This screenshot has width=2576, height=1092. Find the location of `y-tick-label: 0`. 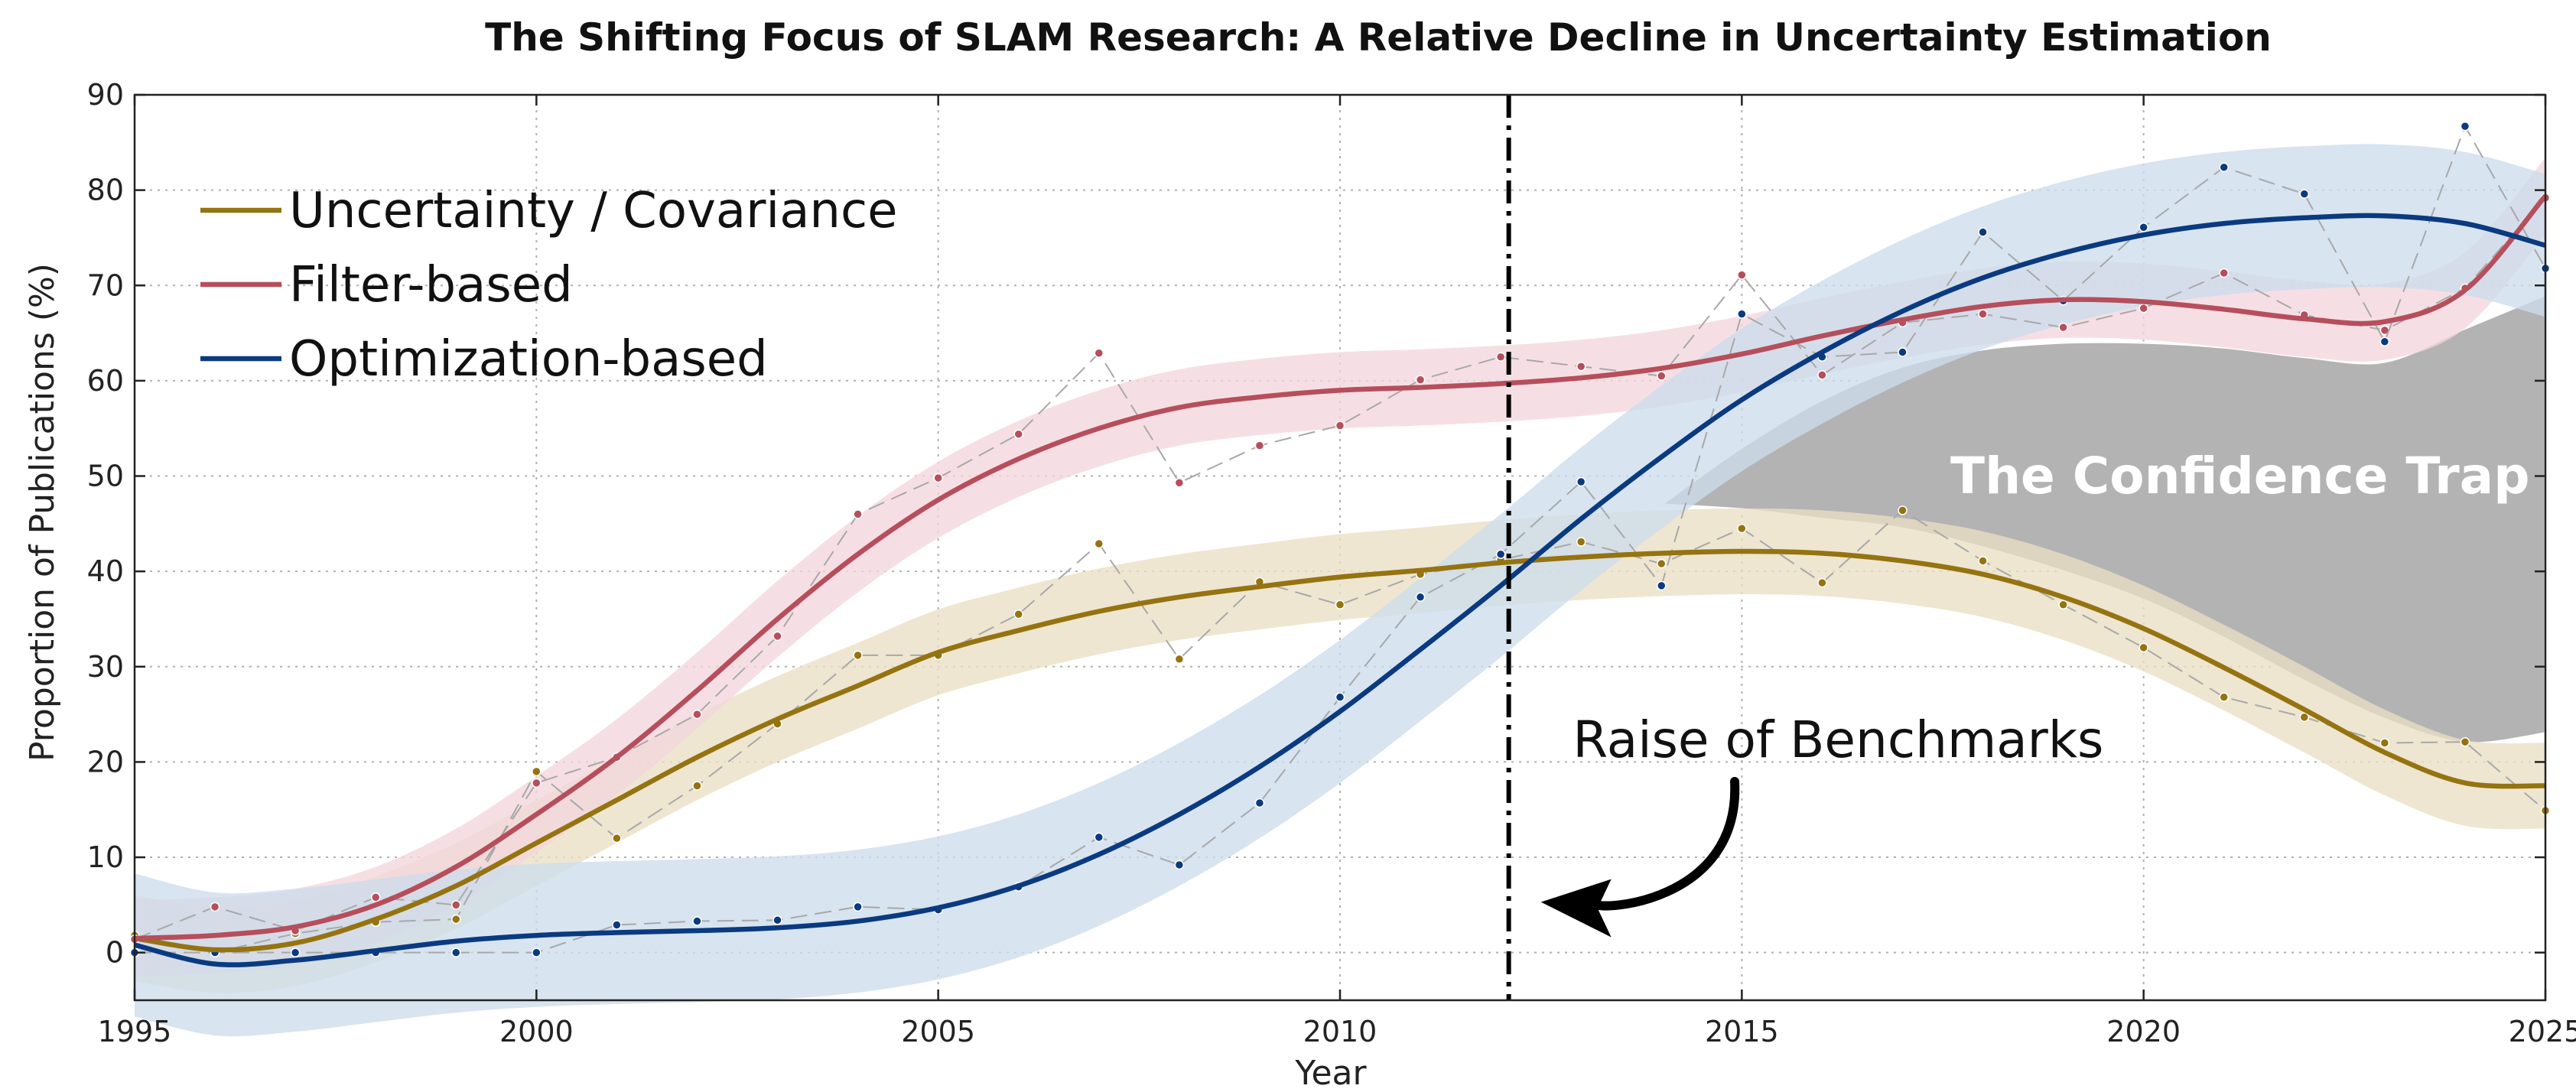

y-tick-label: 0 is located at coordinates (115, 953).